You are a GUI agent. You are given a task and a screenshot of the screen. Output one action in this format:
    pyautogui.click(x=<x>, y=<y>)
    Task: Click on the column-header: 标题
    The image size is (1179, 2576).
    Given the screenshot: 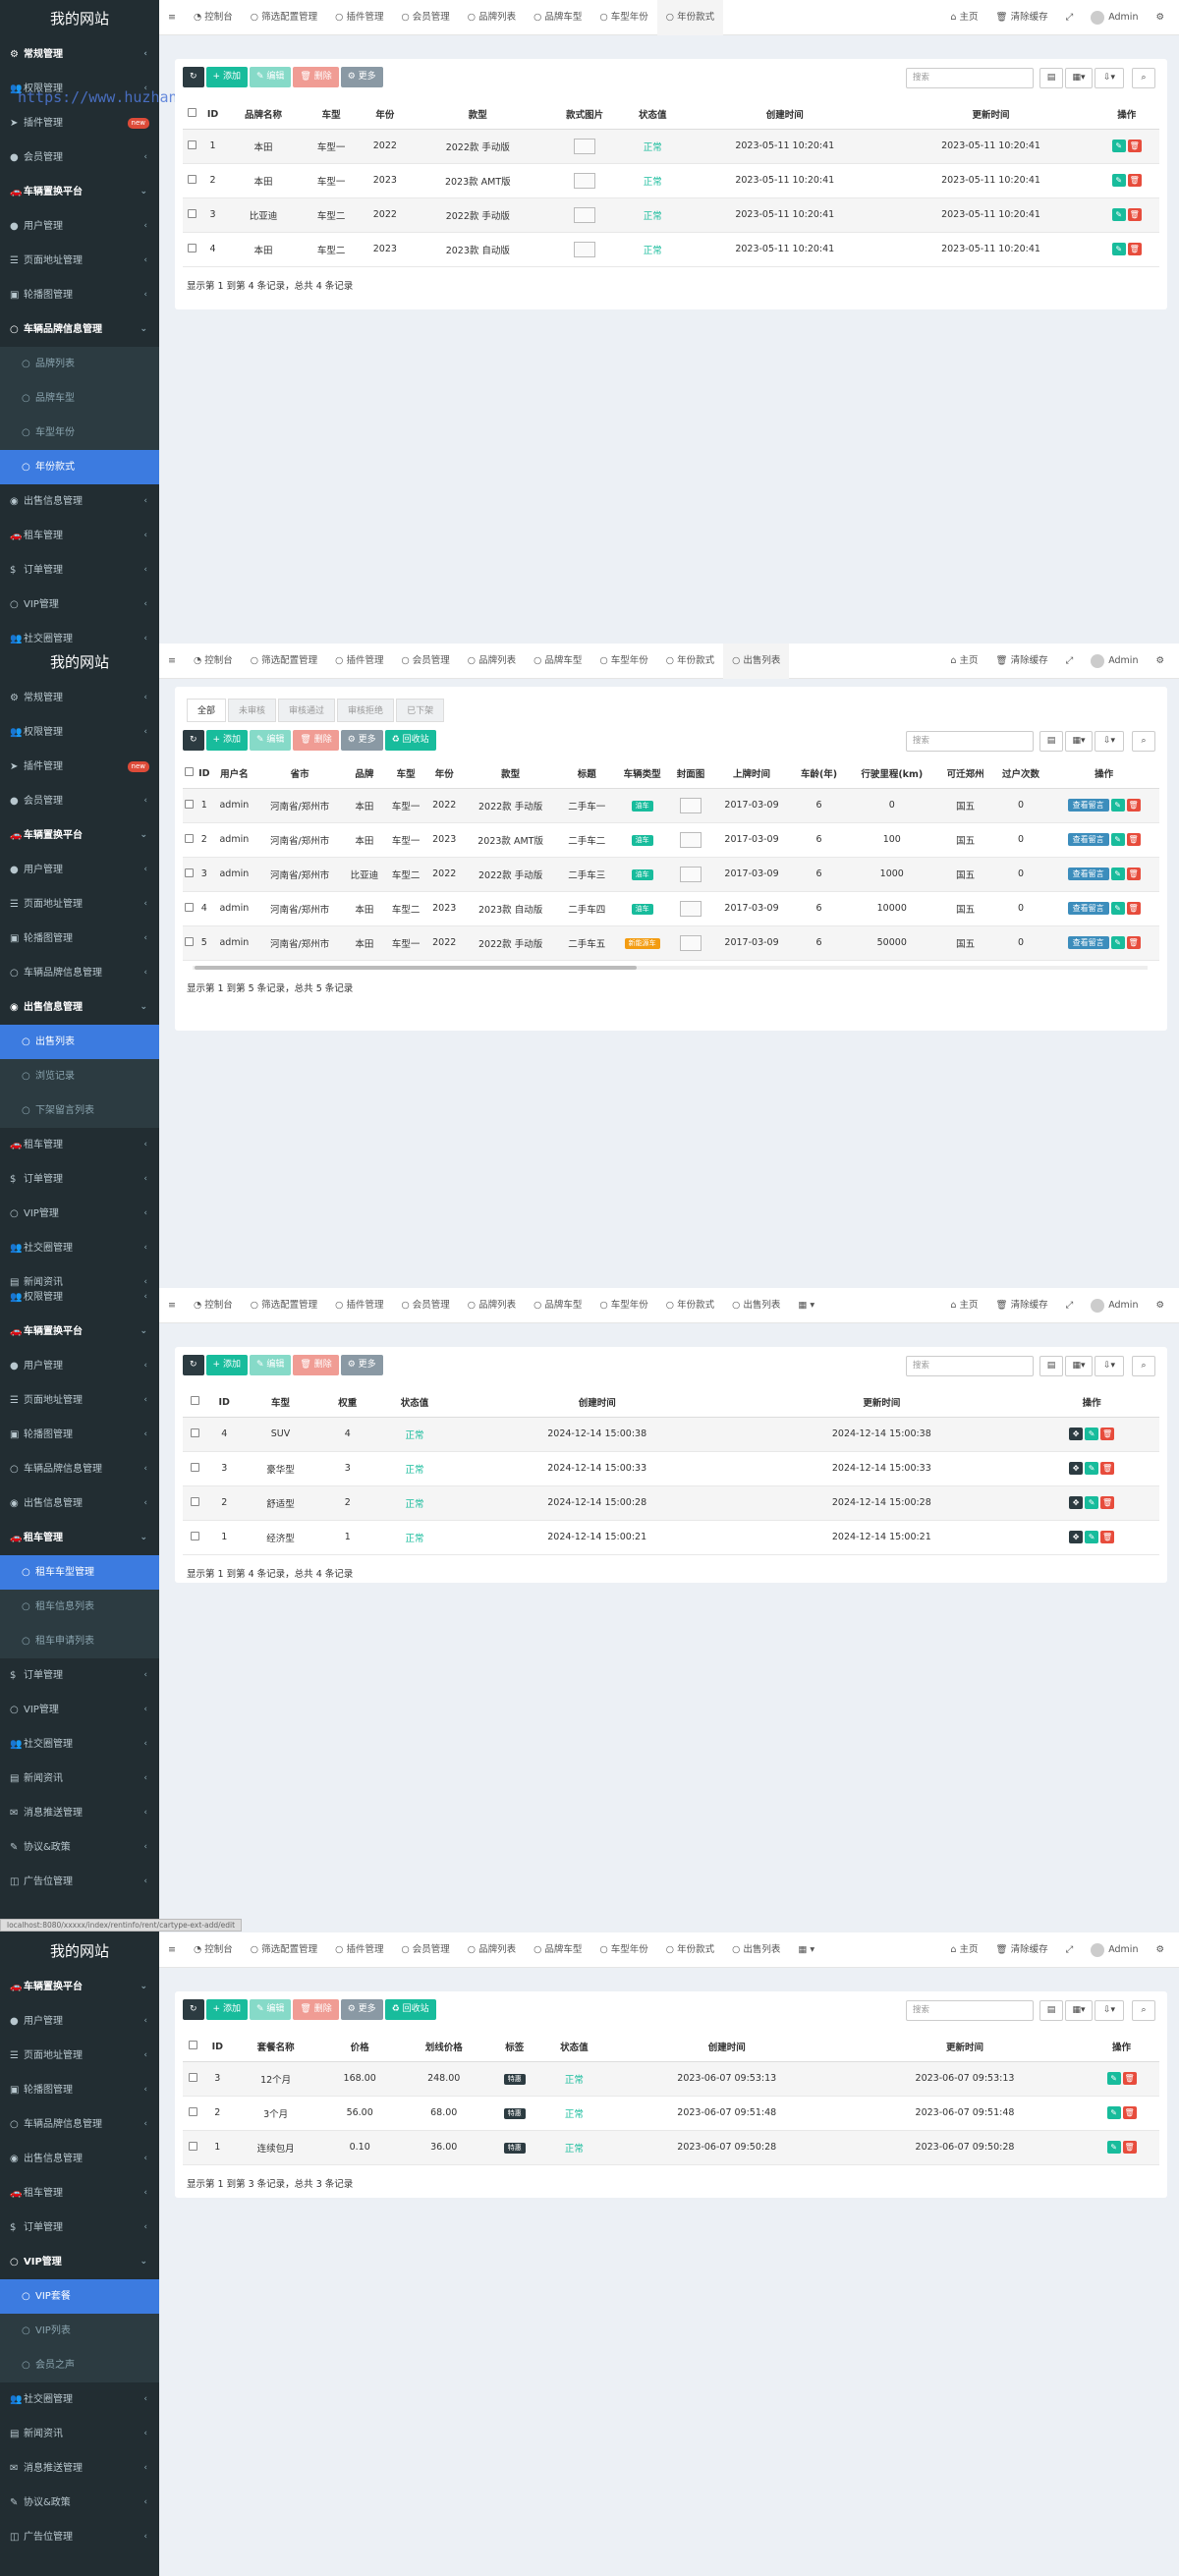 What is the action you would take?
    pyautogui.click(x=587, y=774)
    